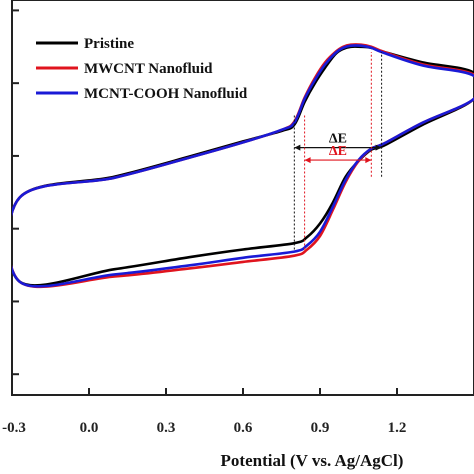  I want to click on delta-e-label-1: ΔE, so click(338, 151).